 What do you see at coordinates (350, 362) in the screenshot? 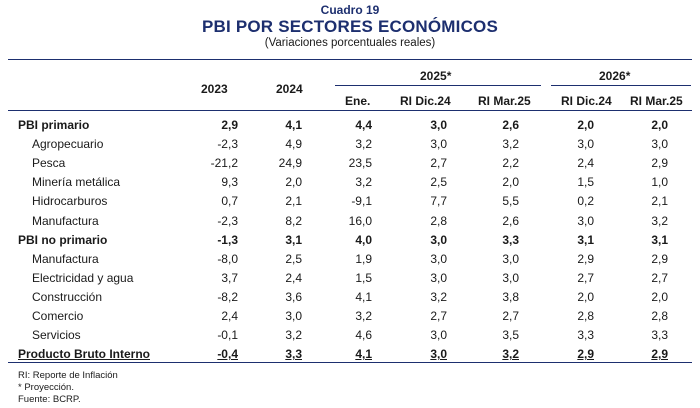
I see `bottom-rule` at bounding box center [350, 362].